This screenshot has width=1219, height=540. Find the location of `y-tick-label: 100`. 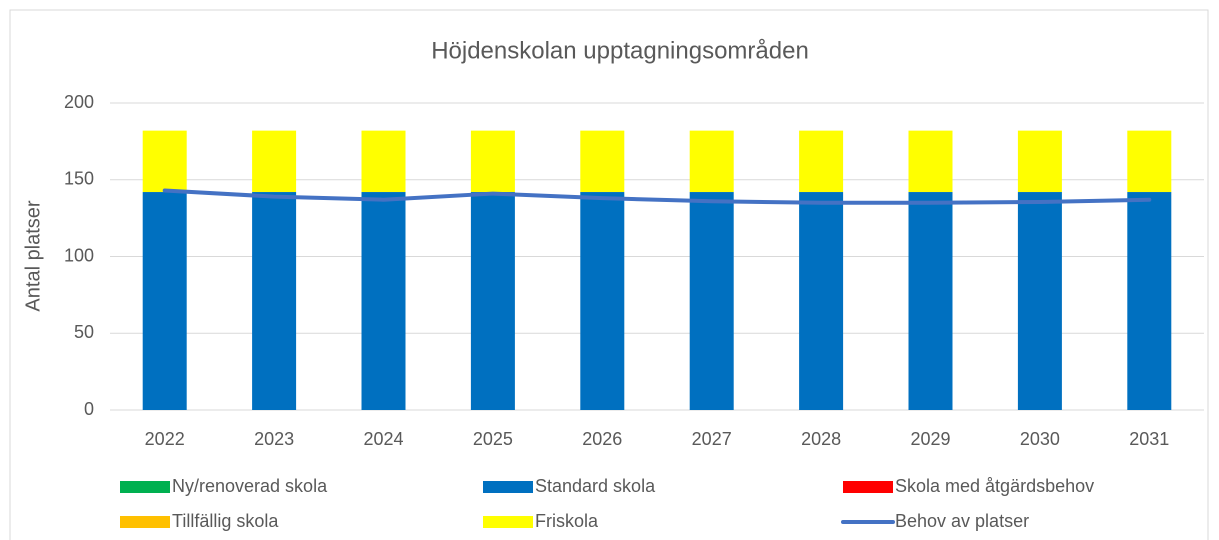

y-tick-label: 100 is located at coordinates (79, 255).